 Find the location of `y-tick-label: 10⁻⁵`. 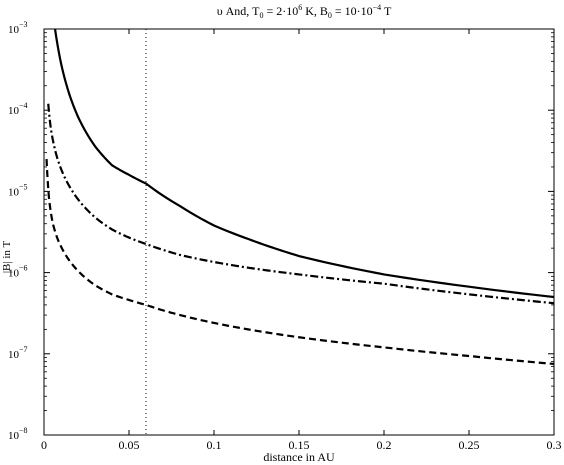

y-tick-label: 10⁻⁵ is located at coordinates (18, 190).